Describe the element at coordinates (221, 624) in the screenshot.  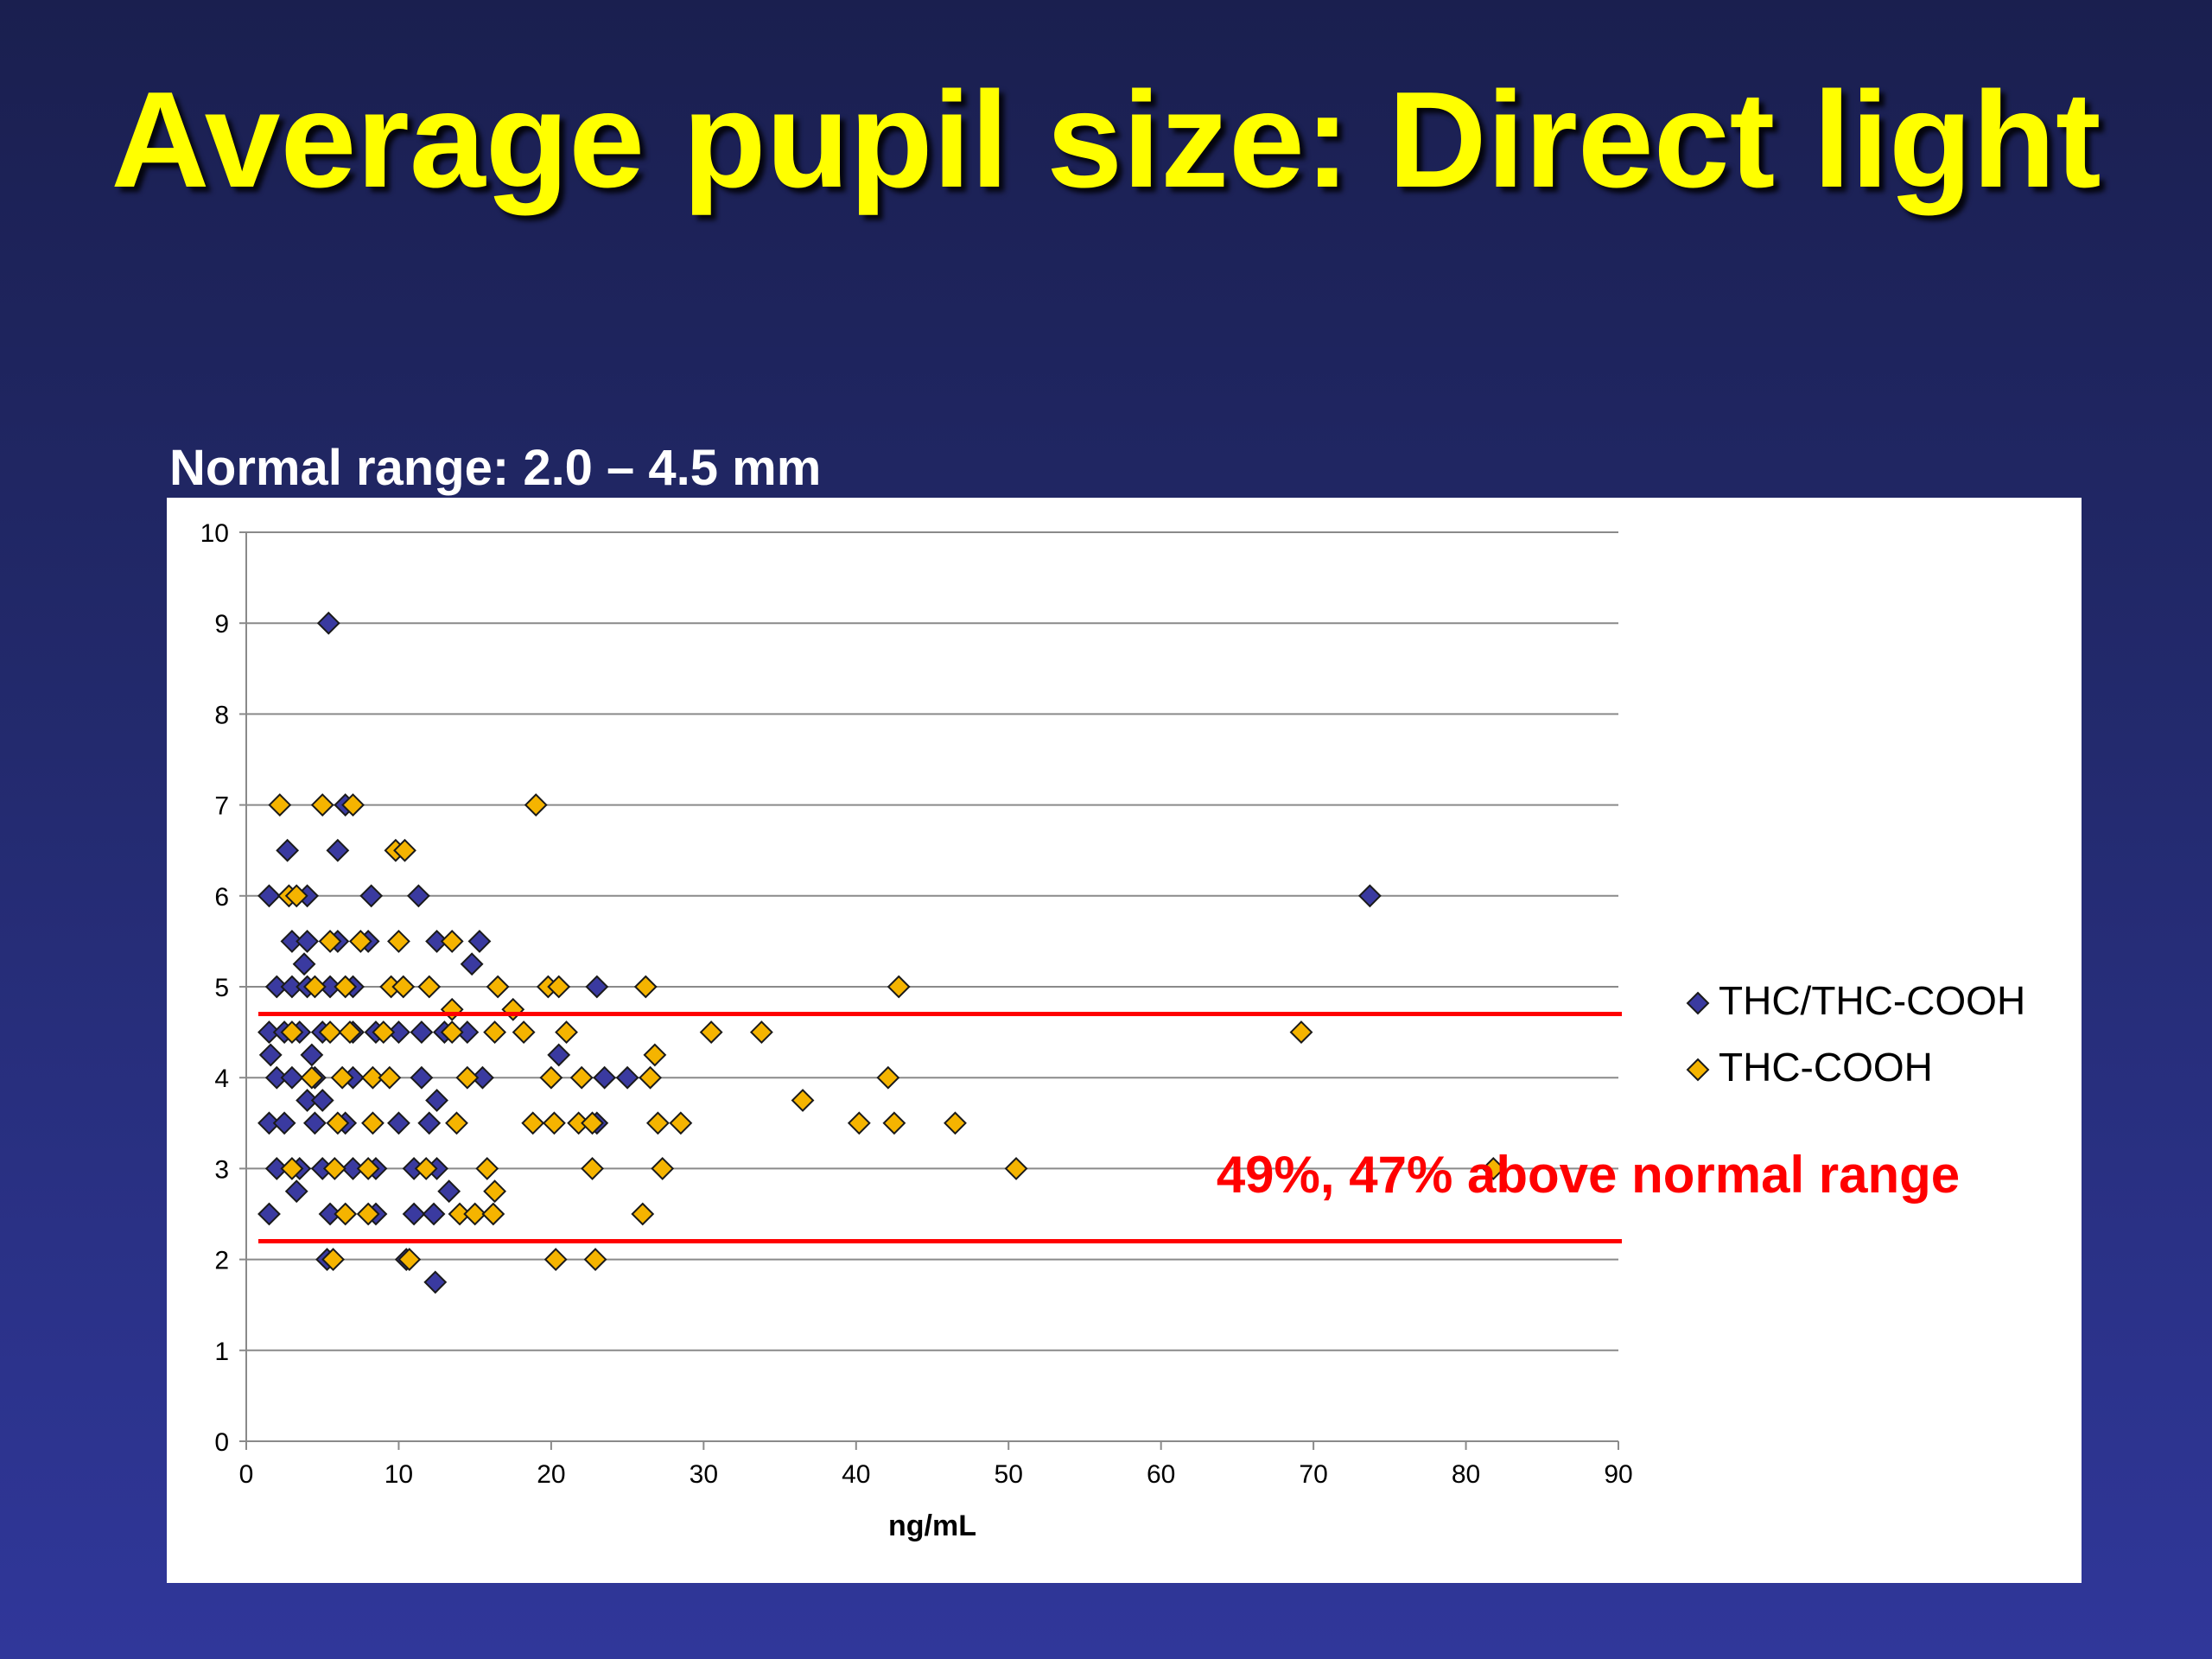
I see `y-tick-label: 9` at that location.